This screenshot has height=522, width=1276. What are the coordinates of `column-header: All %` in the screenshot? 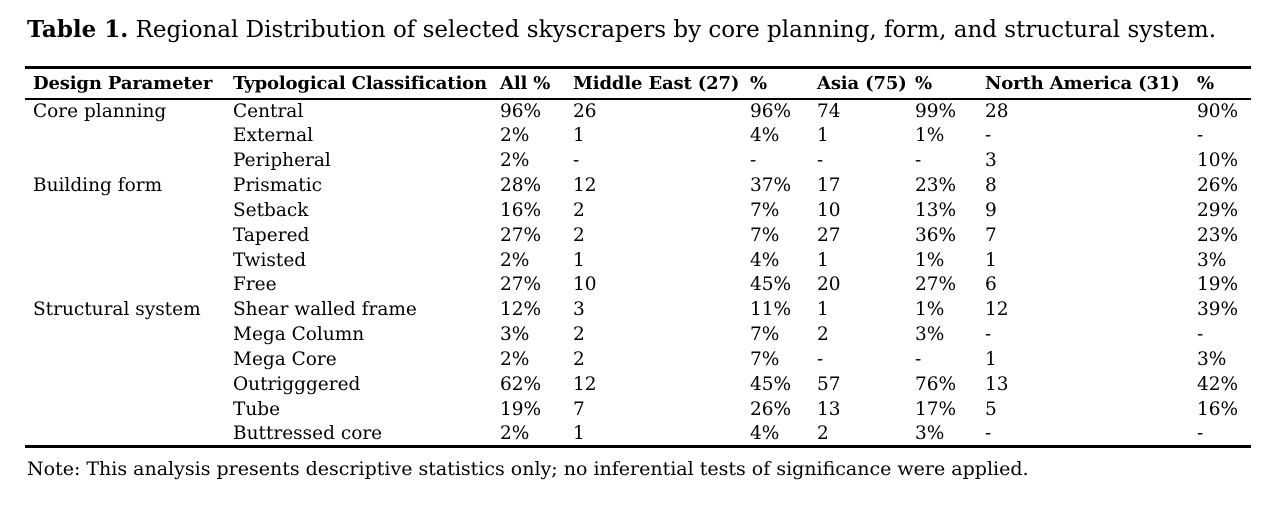 It's located at (528, 83).